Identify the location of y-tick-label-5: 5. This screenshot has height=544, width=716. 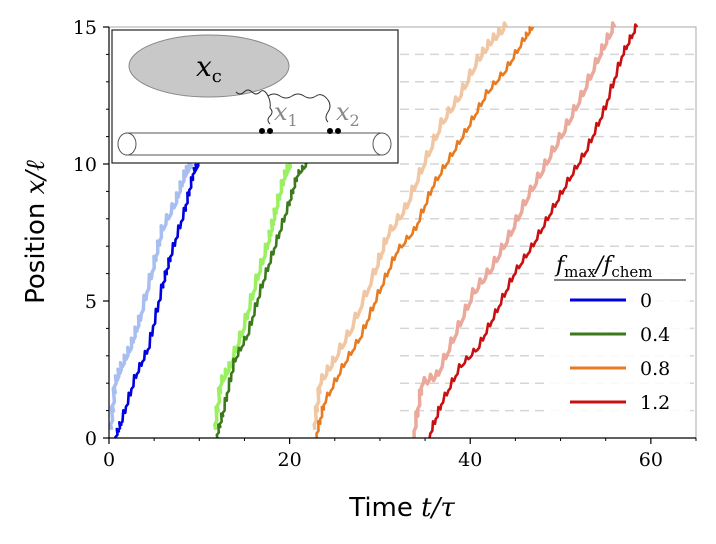
(91, 302).